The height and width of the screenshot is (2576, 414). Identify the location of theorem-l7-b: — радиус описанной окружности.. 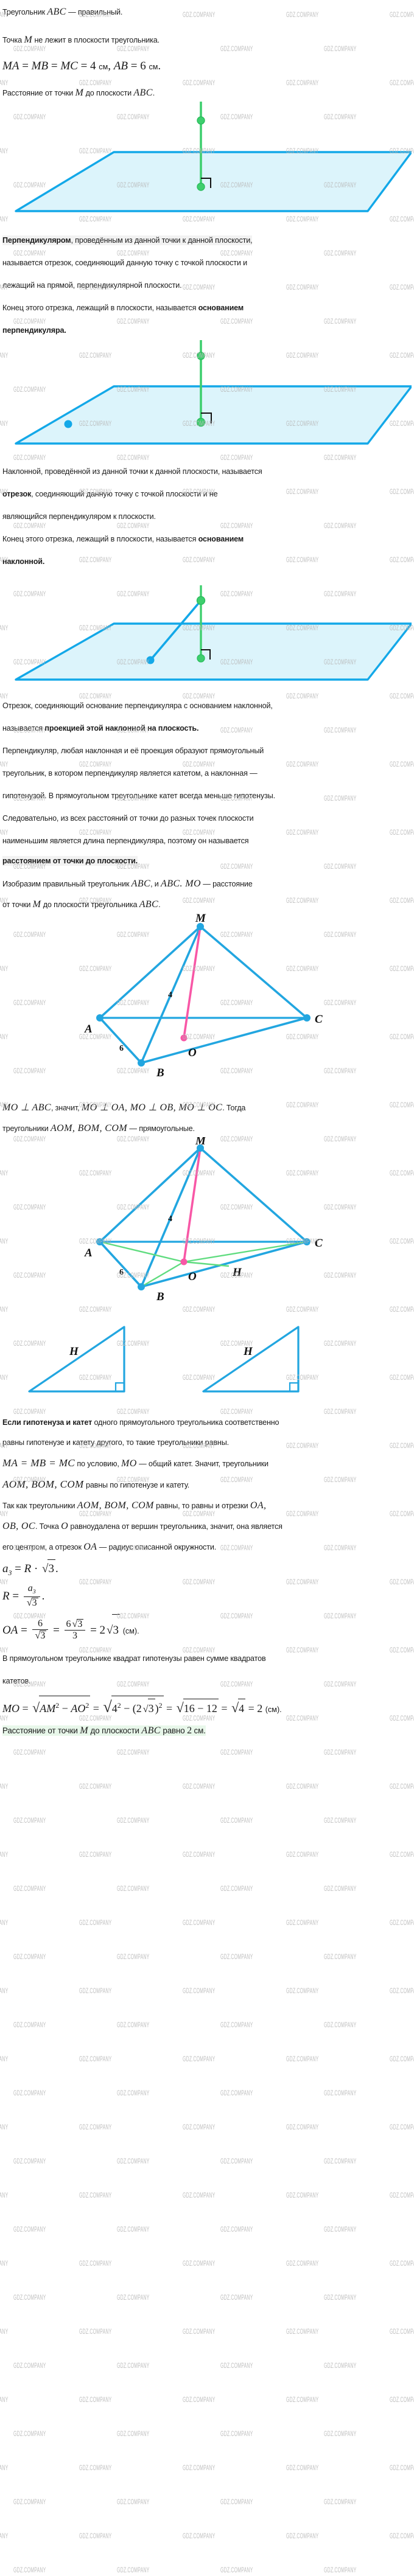
(157, 1547).